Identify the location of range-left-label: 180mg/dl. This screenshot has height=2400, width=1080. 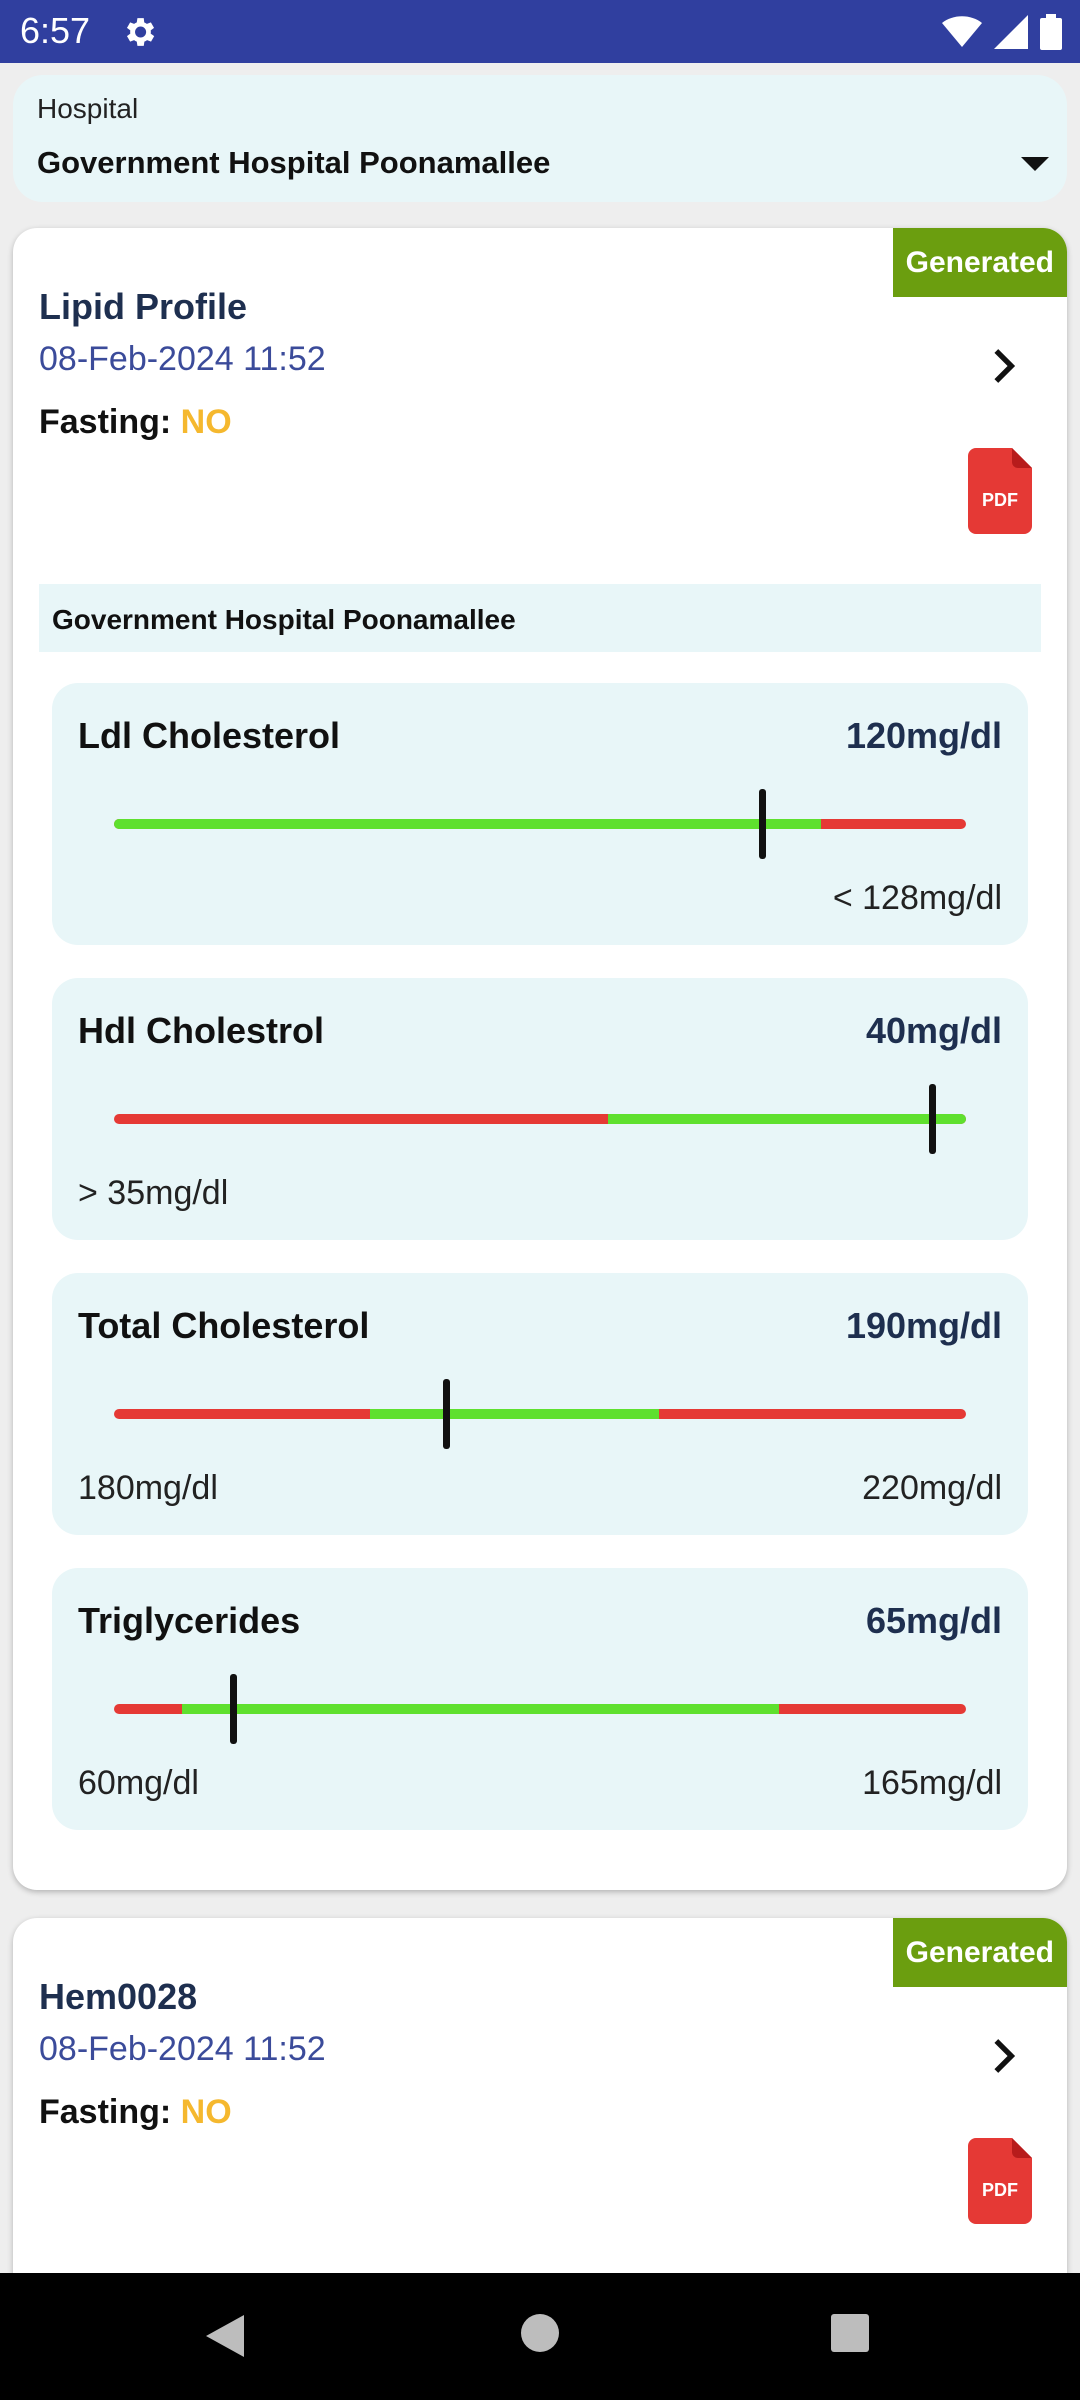
(148, 1488).